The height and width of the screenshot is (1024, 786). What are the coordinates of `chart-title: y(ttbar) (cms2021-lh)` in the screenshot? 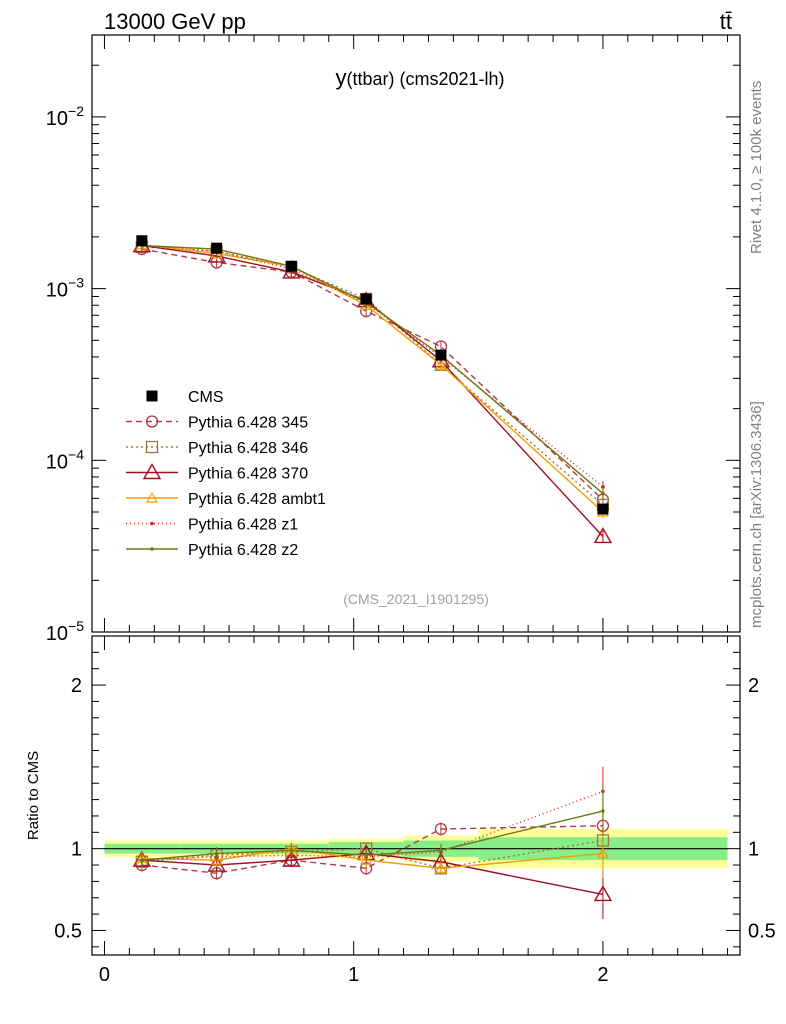 It's located at (419, 77).